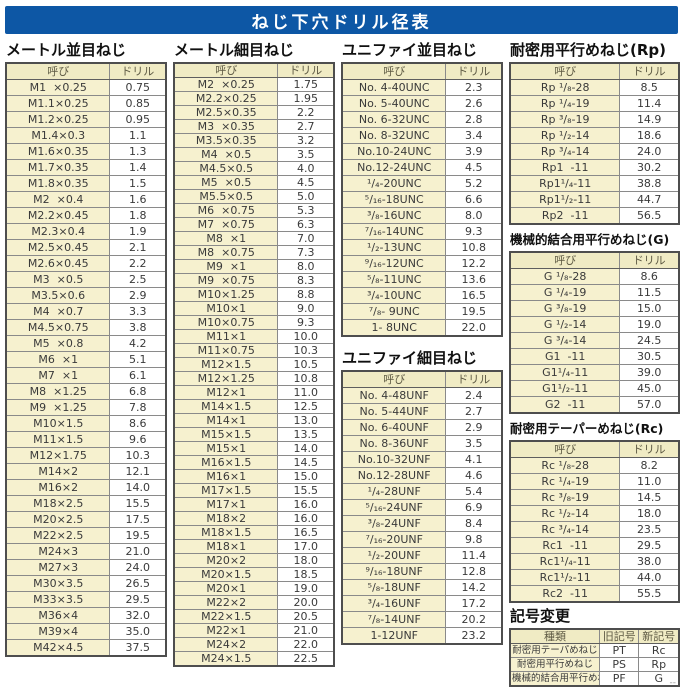  Describe the element at coordinates (422, 119) in the screenshot. I see `table-row: No. 6-32UNC 2.8` at that location.